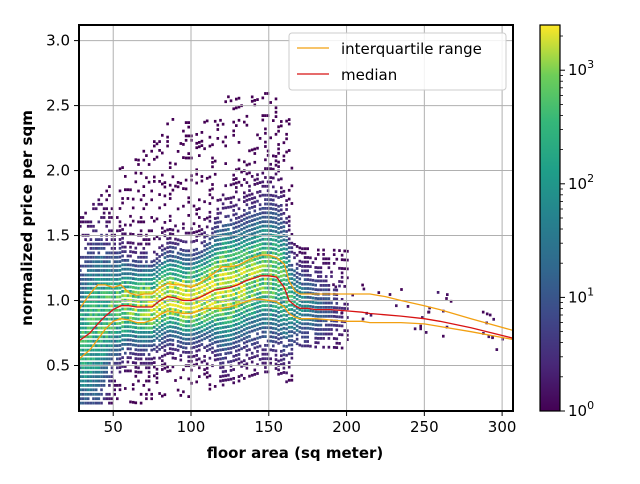 The width and height of the screenshot is (640, 484). I want to click on x-tick-label: 150, so click(268, 427).